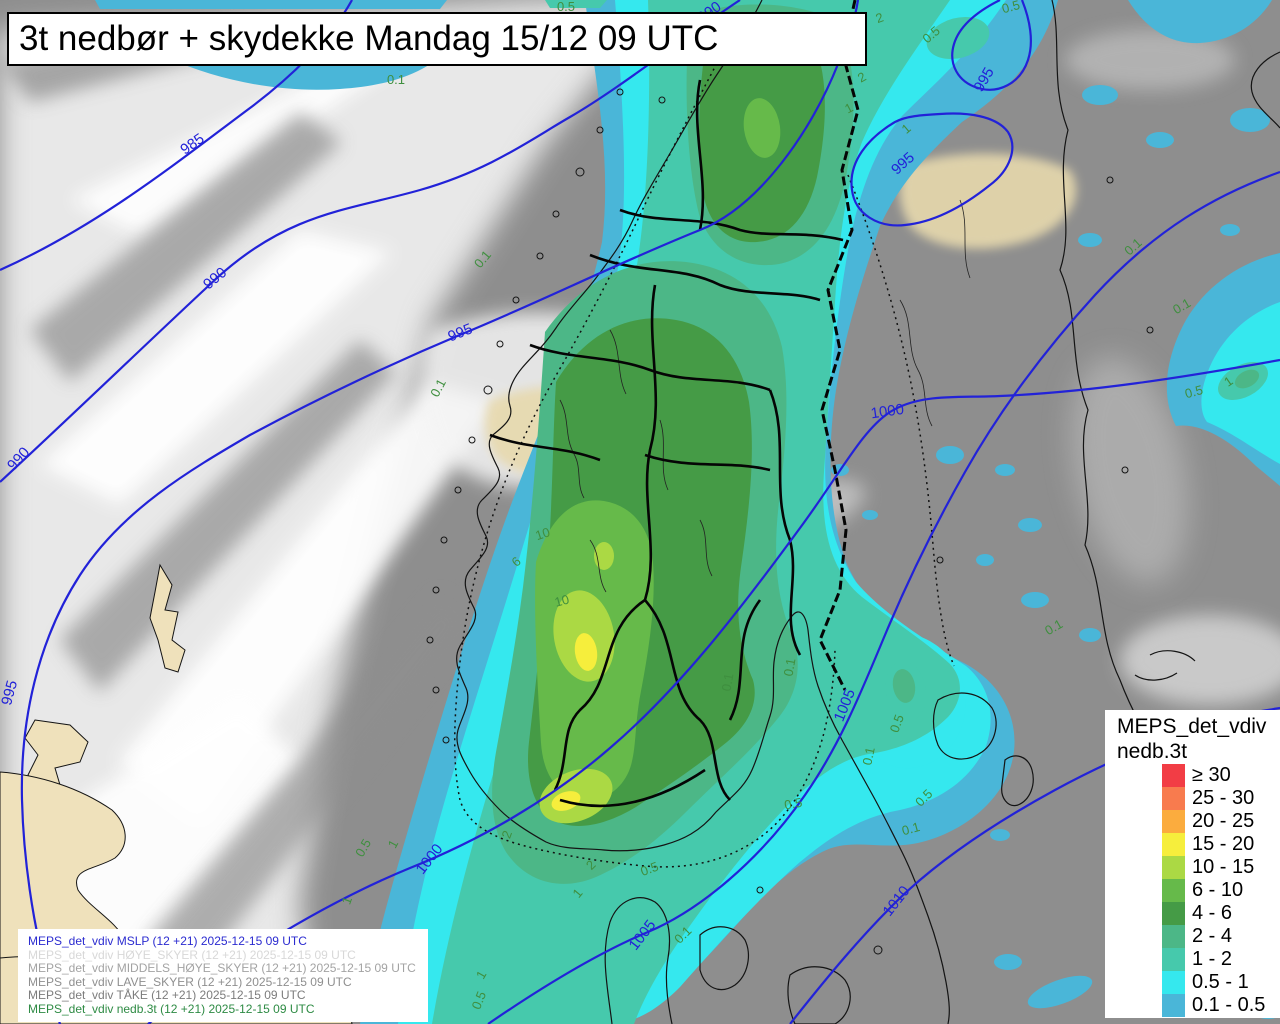 This screenshot has width=1280, height=1024. What do you see at coordinates (765, 396) in the screenshot?
I see `valley-lines` at bounding box center [765, 396].